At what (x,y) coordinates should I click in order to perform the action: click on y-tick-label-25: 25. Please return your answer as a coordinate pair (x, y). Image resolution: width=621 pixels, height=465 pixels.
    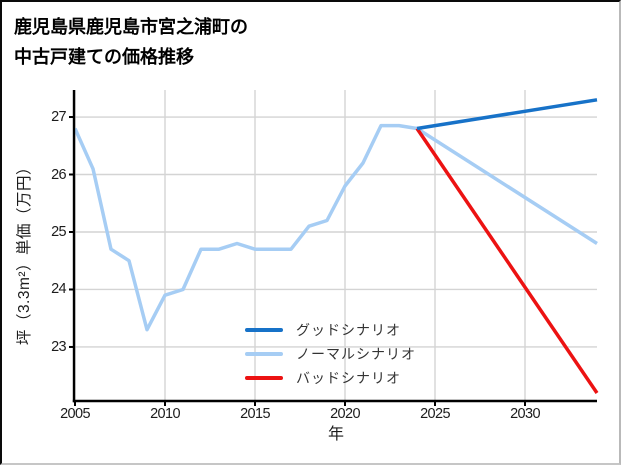
    Looking at the image, I should click on (59, 231).